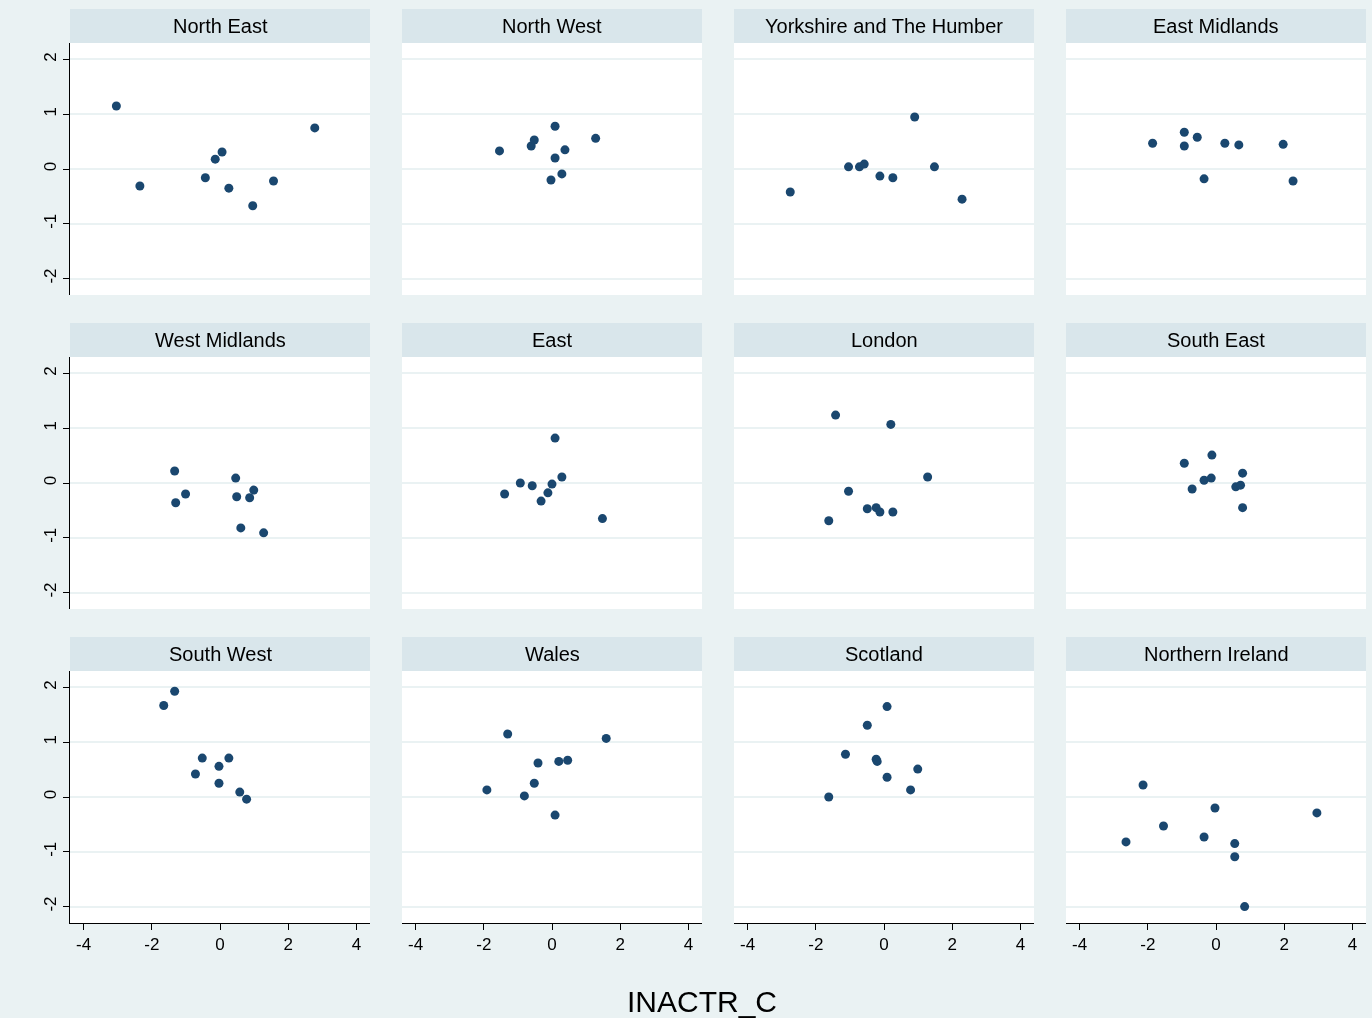 Image resolution: width=1372 pixels, height=1018 pixels. Describe the element at coordinates (221, 654) in the screenshot. I see `chart-title: South West` at that location.